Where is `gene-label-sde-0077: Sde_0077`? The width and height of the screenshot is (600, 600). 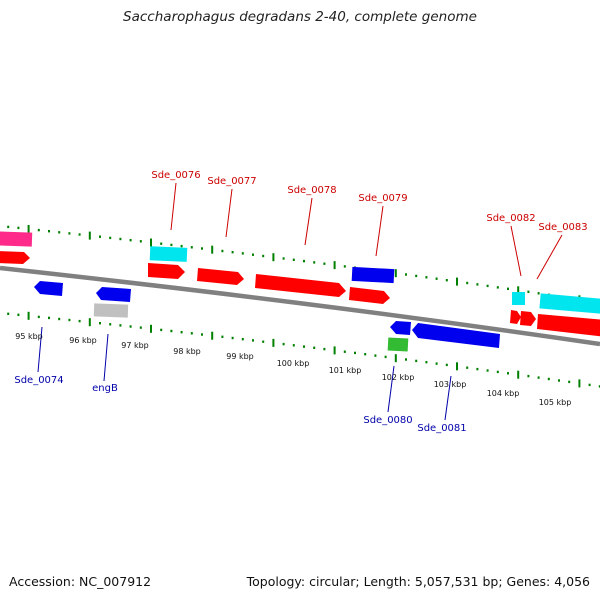
gene-label-sde-0077: Sde_0077 is located at coordinates (231, 181).